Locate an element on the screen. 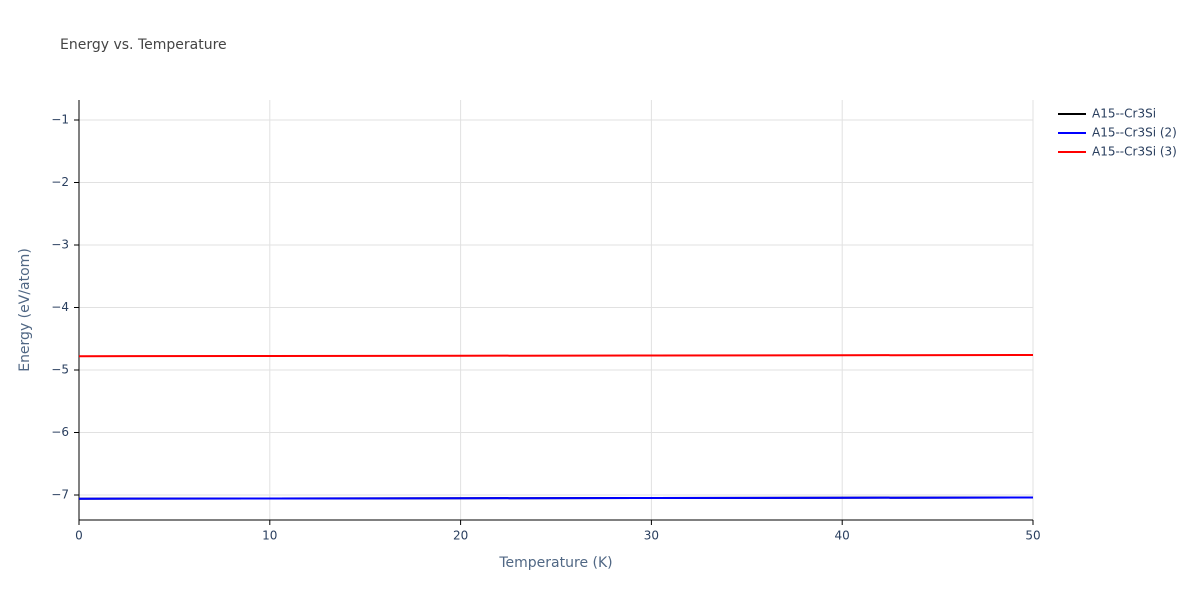  x-tick-label: 30 is located at coordinates (651, 536).